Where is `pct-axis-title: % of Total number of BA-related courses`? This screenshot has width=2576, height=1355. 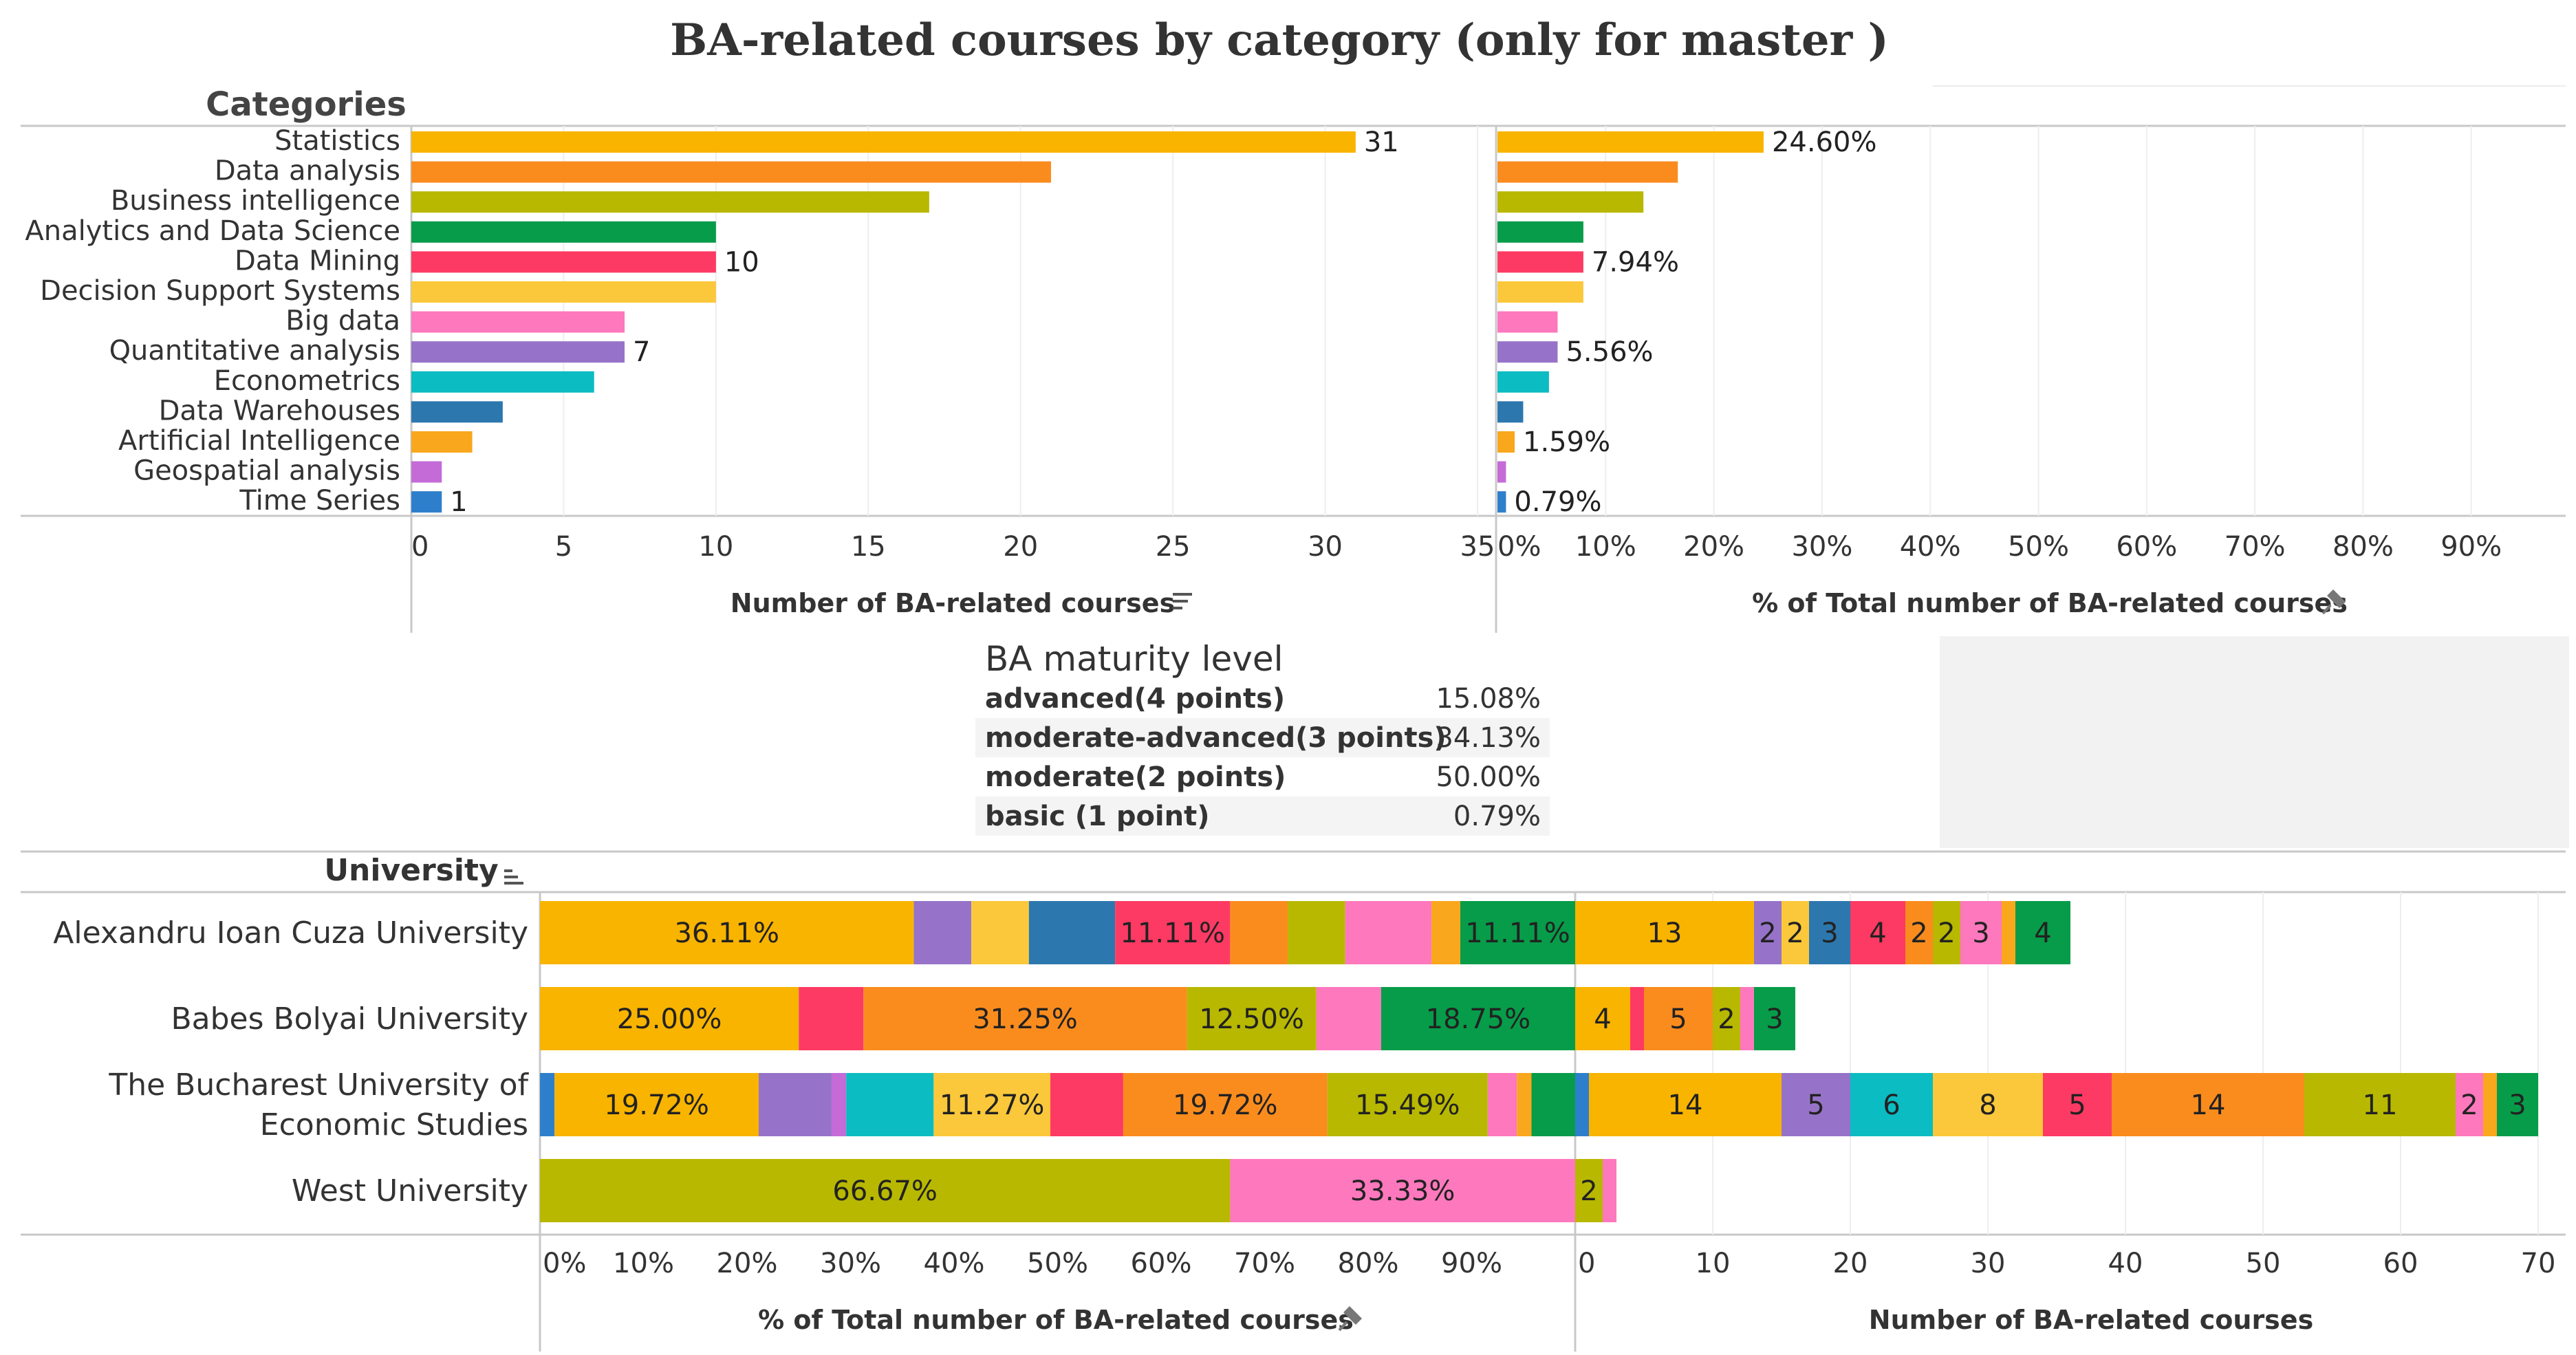
pct-axis-title: % of Total number of BA-related courses is located at coordinates (2050, 603).